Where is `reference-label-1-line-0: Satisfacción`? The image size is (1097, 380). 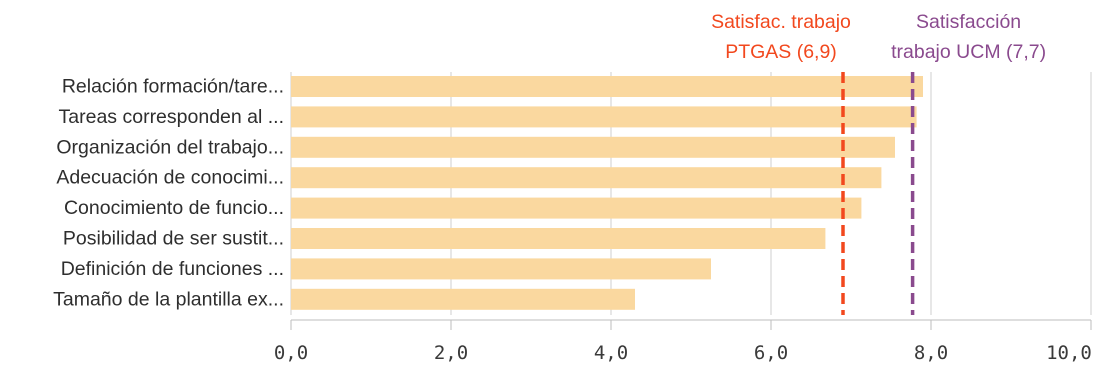 reference-label-1-line-0: Satisfacción is located at coordinates (968, 22).